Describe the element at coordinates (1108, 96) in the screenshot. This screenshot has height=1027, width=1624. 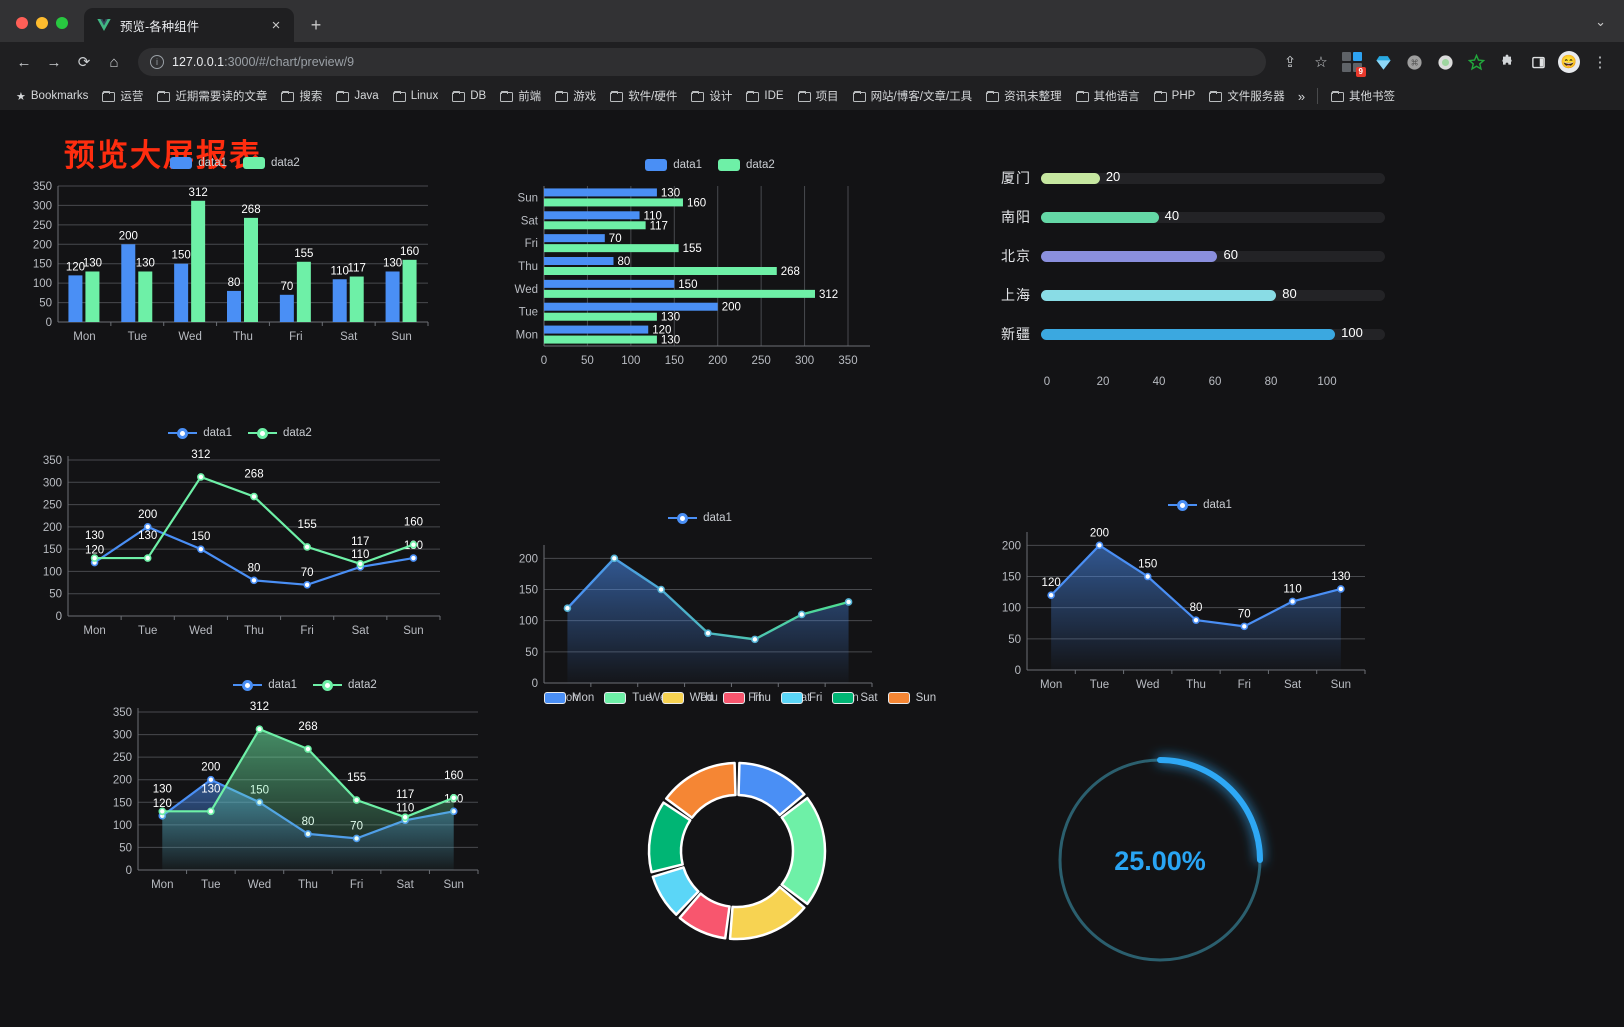
I see `bookmark-folder-14: 其他语言` at that location.